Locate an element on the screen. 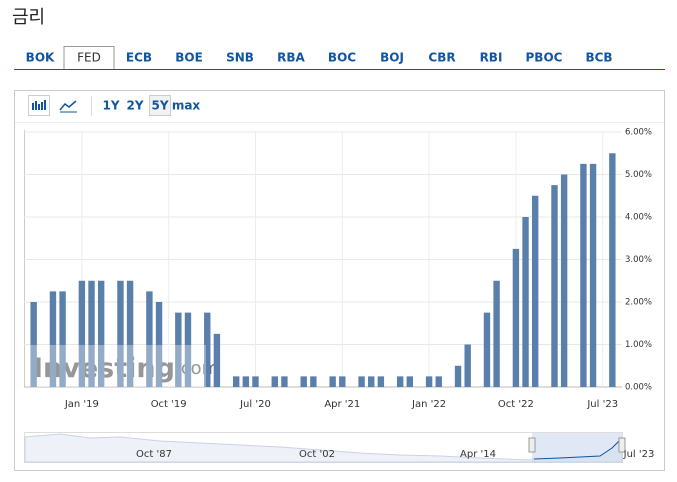 This screenshot has height=482, width=677. range-button: 5Y is located at coordinates (159, 106).